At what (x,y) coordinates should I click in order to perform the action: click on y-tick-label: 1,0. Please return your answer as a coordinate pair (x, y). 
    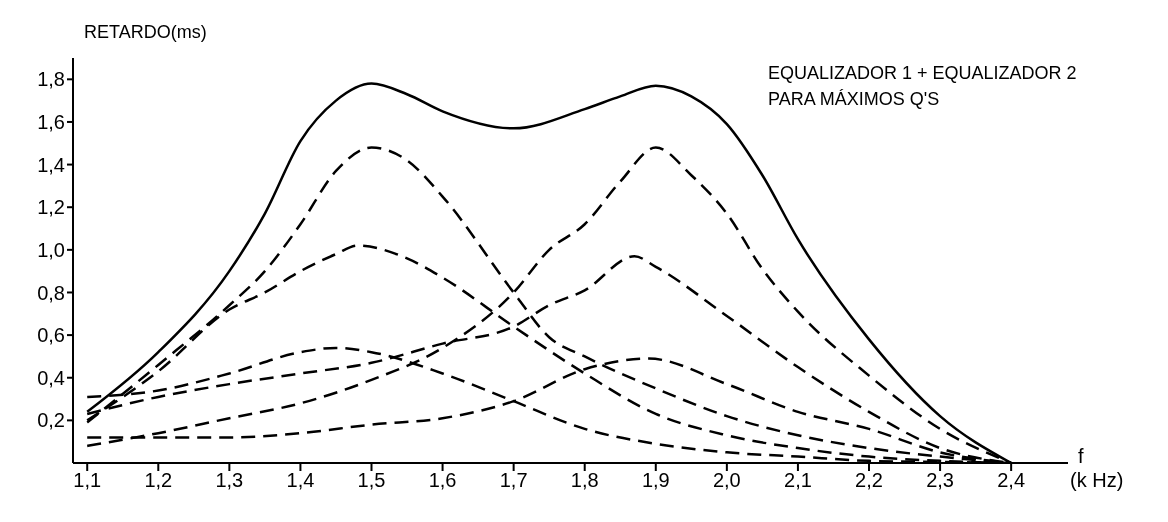
    Looking at the image, I should click on (51, 249).